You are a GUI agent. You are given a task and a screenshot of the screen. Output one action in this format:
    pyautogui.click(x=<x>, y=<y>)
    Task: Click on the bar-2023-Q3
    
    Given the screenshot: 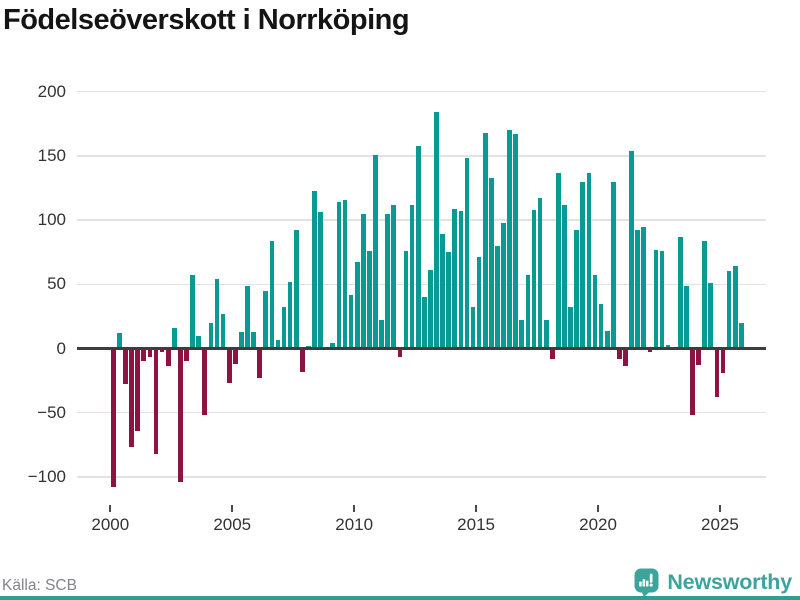 What is the action you would take?
    pyautogui.click(x=686, y=317)
    